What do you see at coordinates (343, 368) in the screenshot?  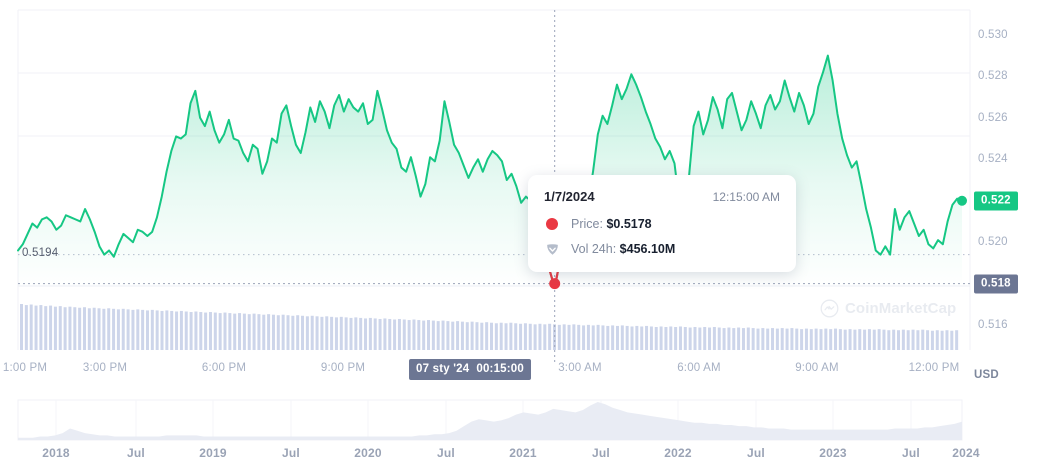 I see `x-axis-tick: 9:00 PM` at bounding box center [343, 368].